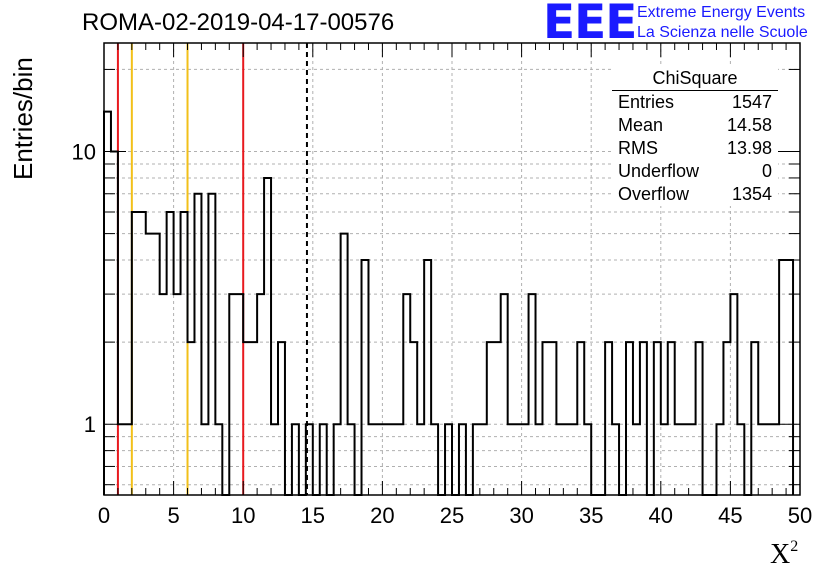 The image size is (836, 572). What do you see at coordinates (695, 148) in the screenshot?
I see `stats-row: RMS 13.98` at bounding box center [695, 148].